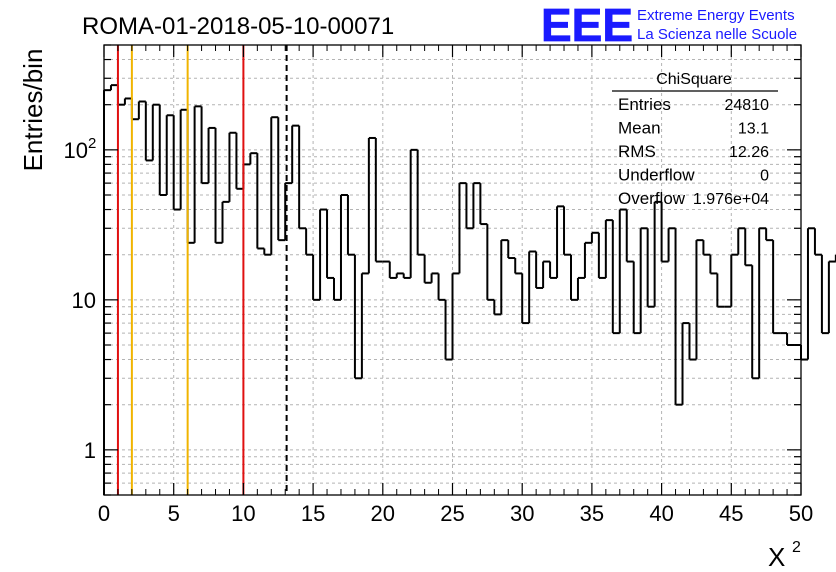 This screenshot has width=836, height=572. Describe the element at coordinates (764, 176) in the screenshot. I see `stats-value: 0` at that location.